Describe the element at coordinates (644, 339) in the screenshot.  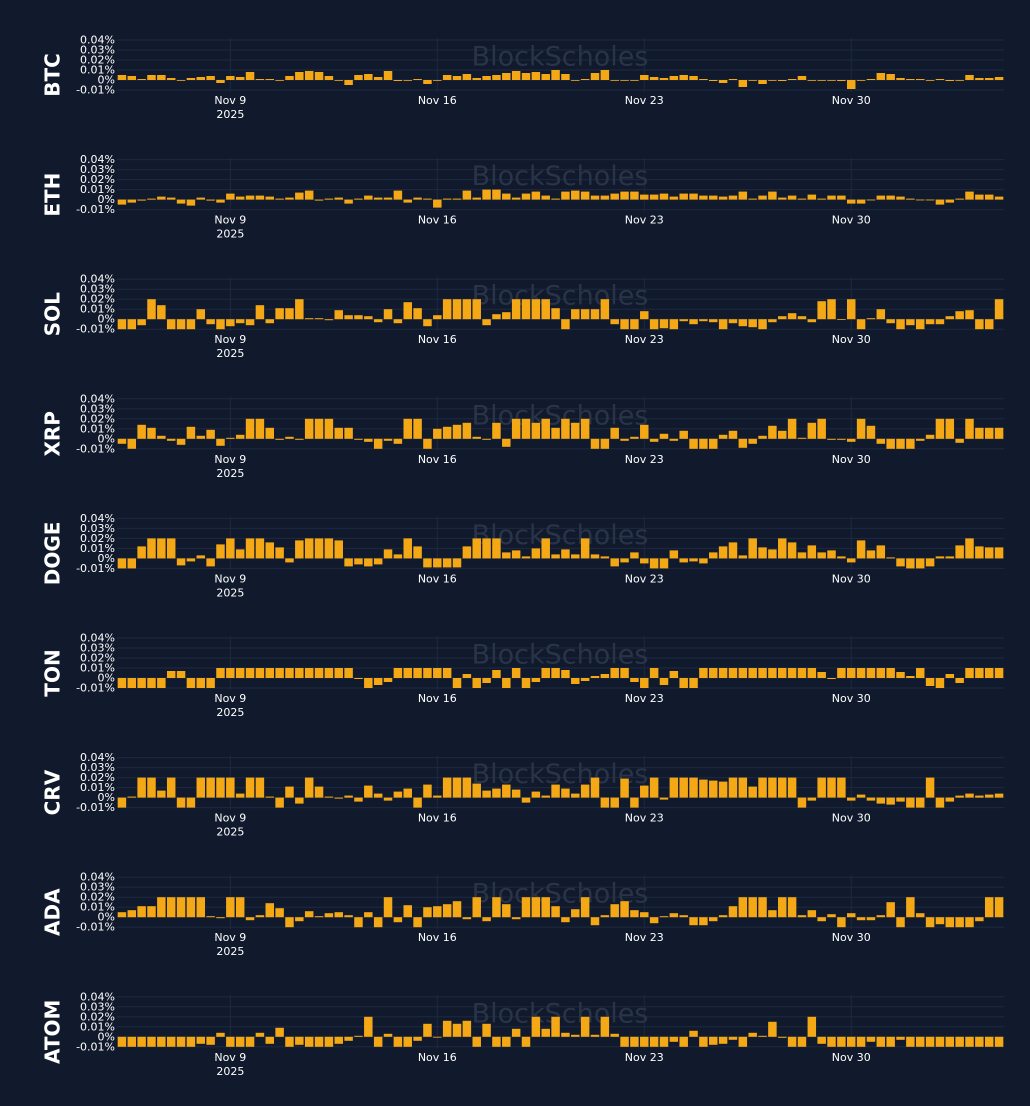
I see `sol-x-tick-label: Nov 23` at that location.